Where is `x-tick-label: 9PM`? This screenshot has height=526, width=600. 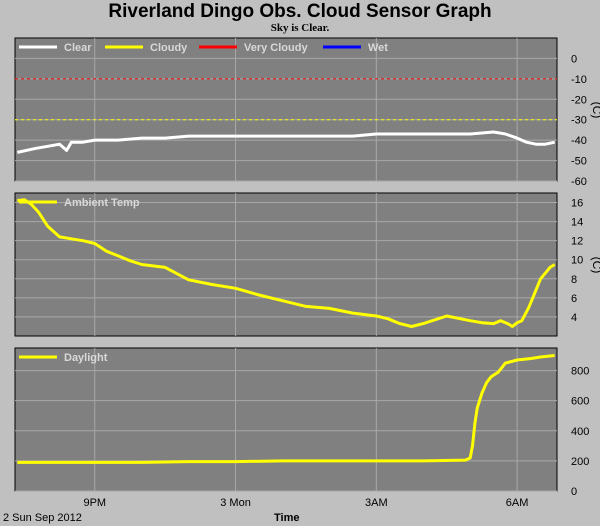 x-tick-label: 9PM is located at coordinates (94, 503).